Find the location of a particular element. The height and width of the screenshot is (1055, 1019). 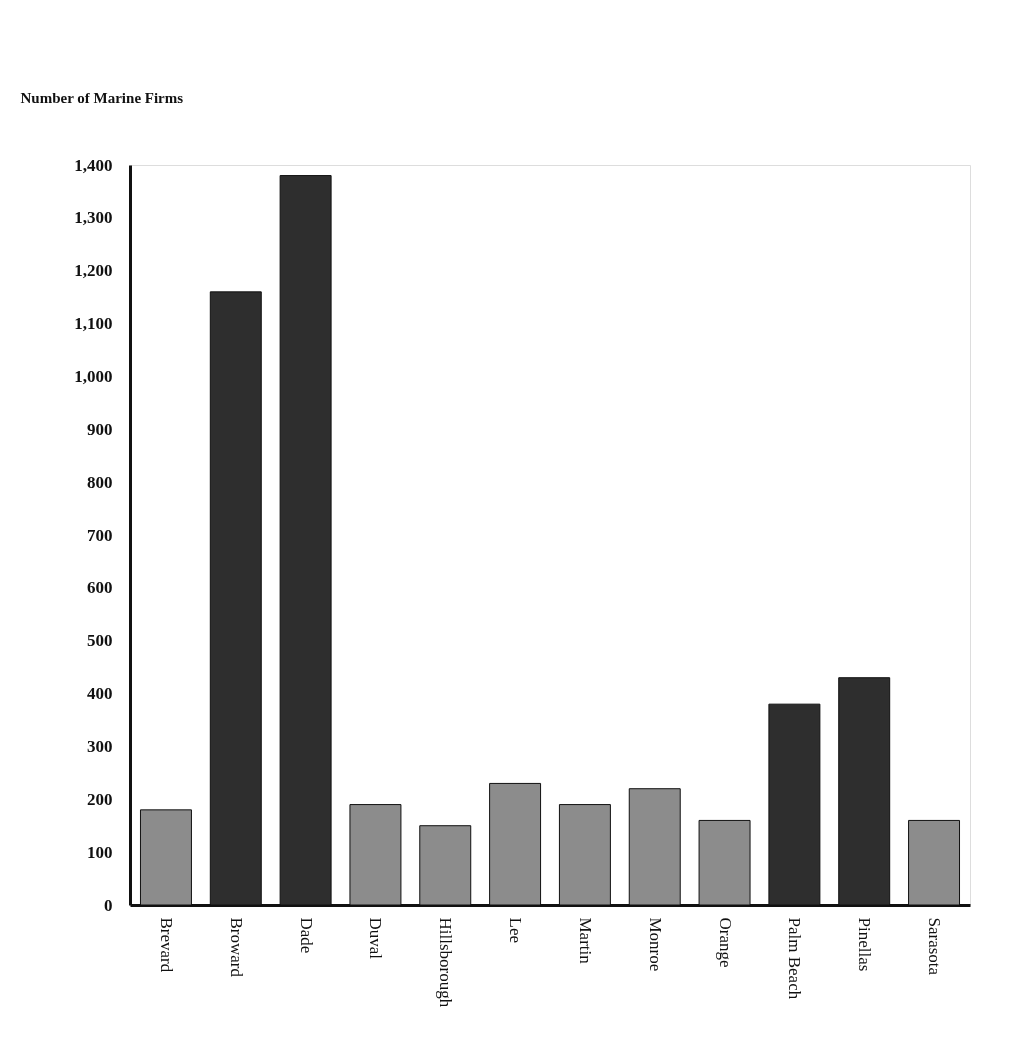

y-tick-label: 400 is located at coordinates (100, 694).